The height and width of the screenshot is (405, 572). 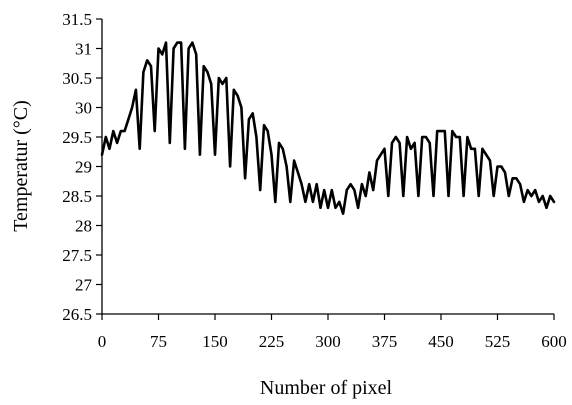 I want to click on y-tick-label: 30.5, so click(x=77, y=78).